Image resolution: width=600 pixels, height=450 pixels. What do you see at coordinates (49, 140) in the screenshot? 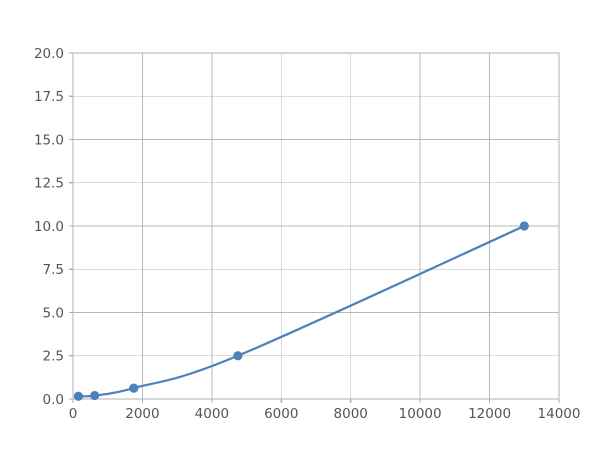
I see `ytick-label-6: 15.0` at bounding box center [49, 140].